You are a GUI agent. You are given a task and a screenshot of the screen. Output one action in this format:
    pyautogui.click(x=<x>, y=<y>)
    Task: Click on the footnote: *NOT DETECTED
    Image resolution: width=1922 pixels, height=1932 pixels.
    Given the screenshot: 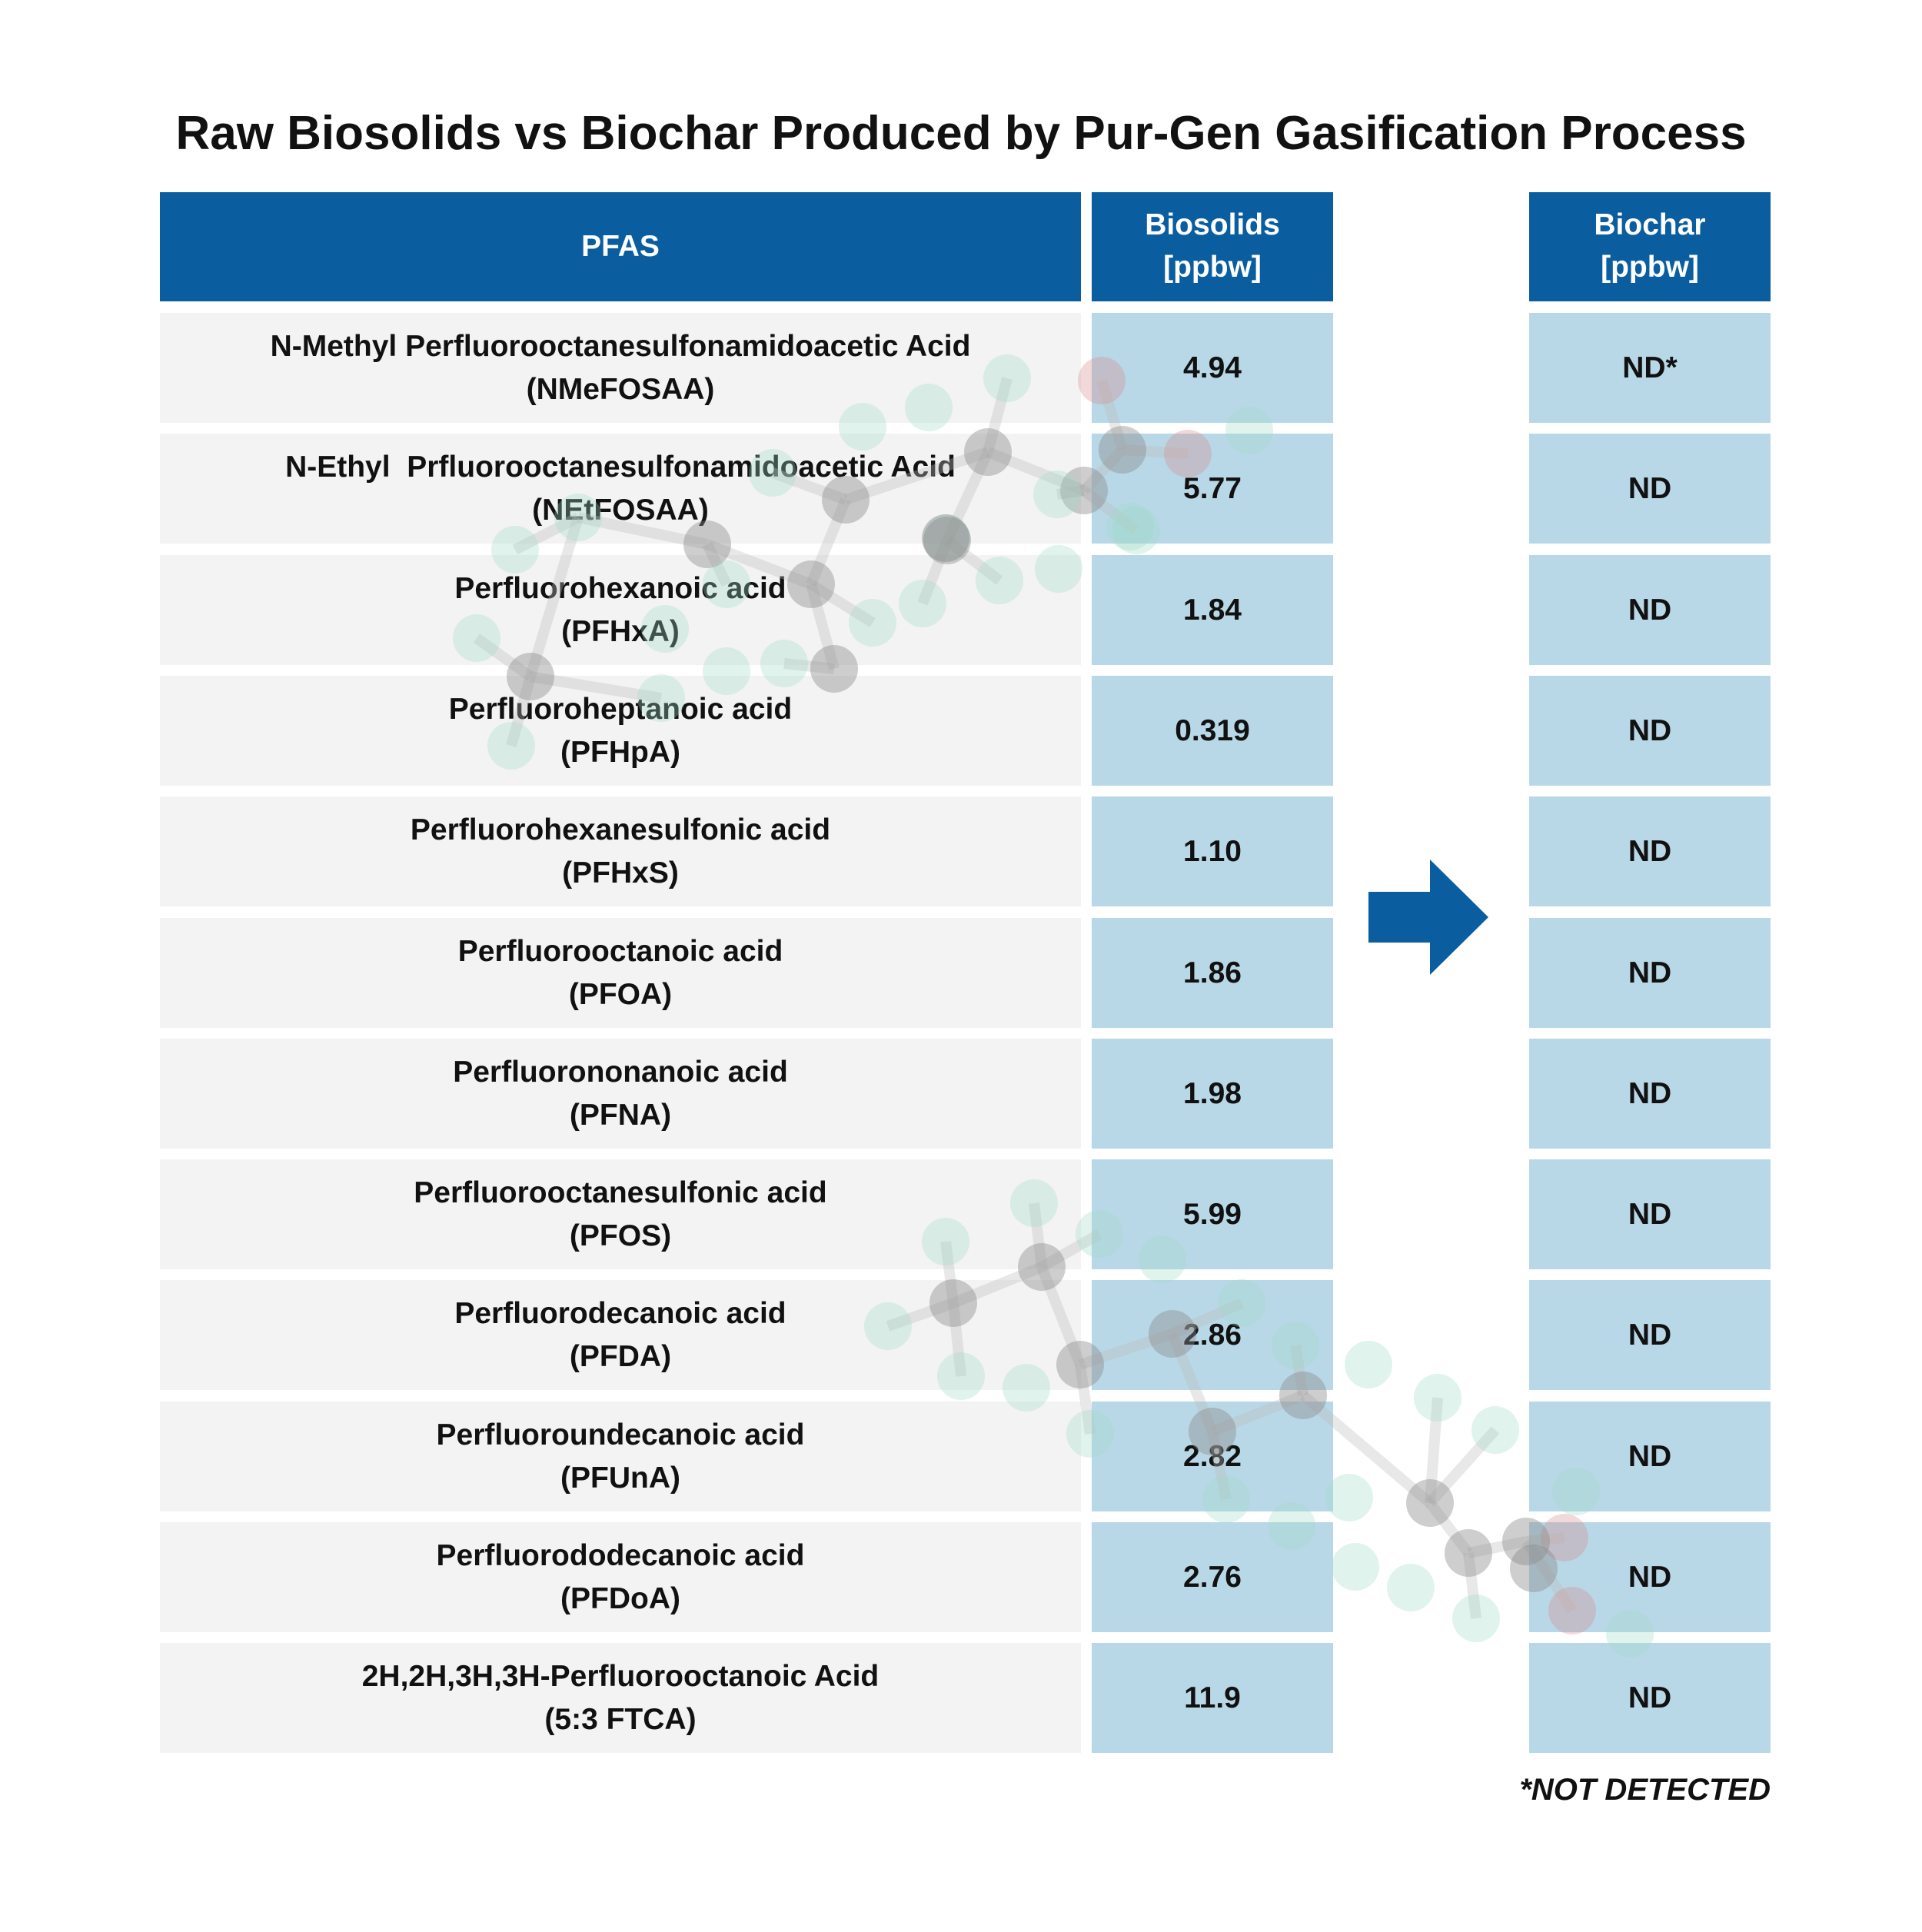 What is the action you would take?
    pyautogui.click(x=1645, y=1790)
    